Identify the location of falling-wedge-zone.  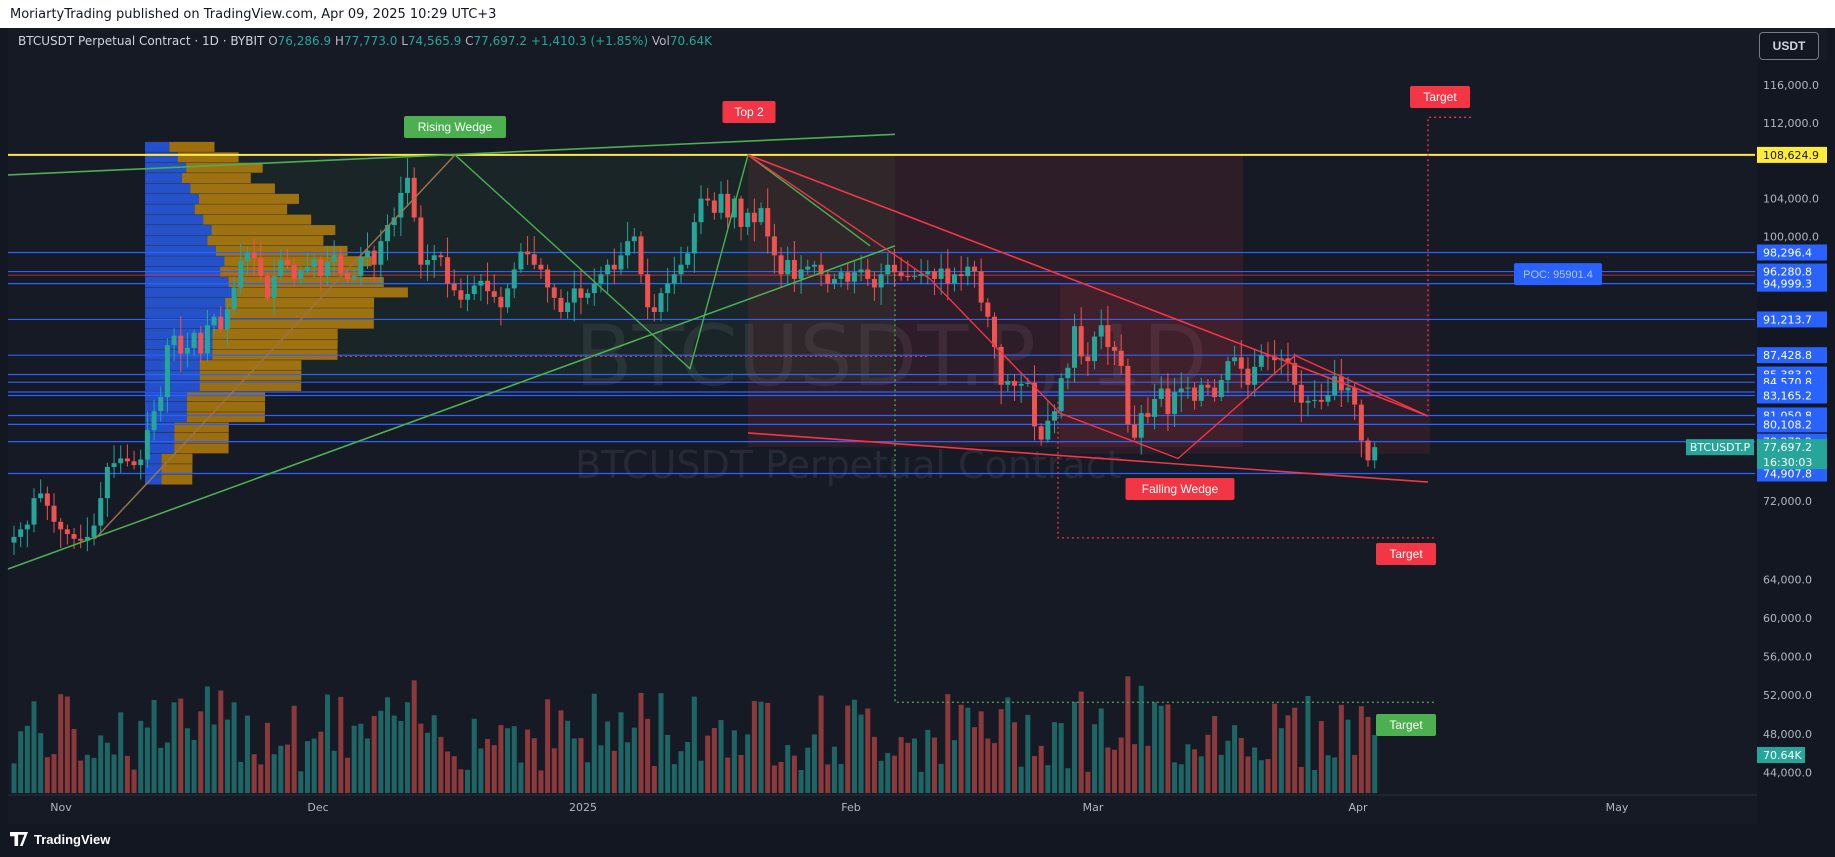
(1245, 368).